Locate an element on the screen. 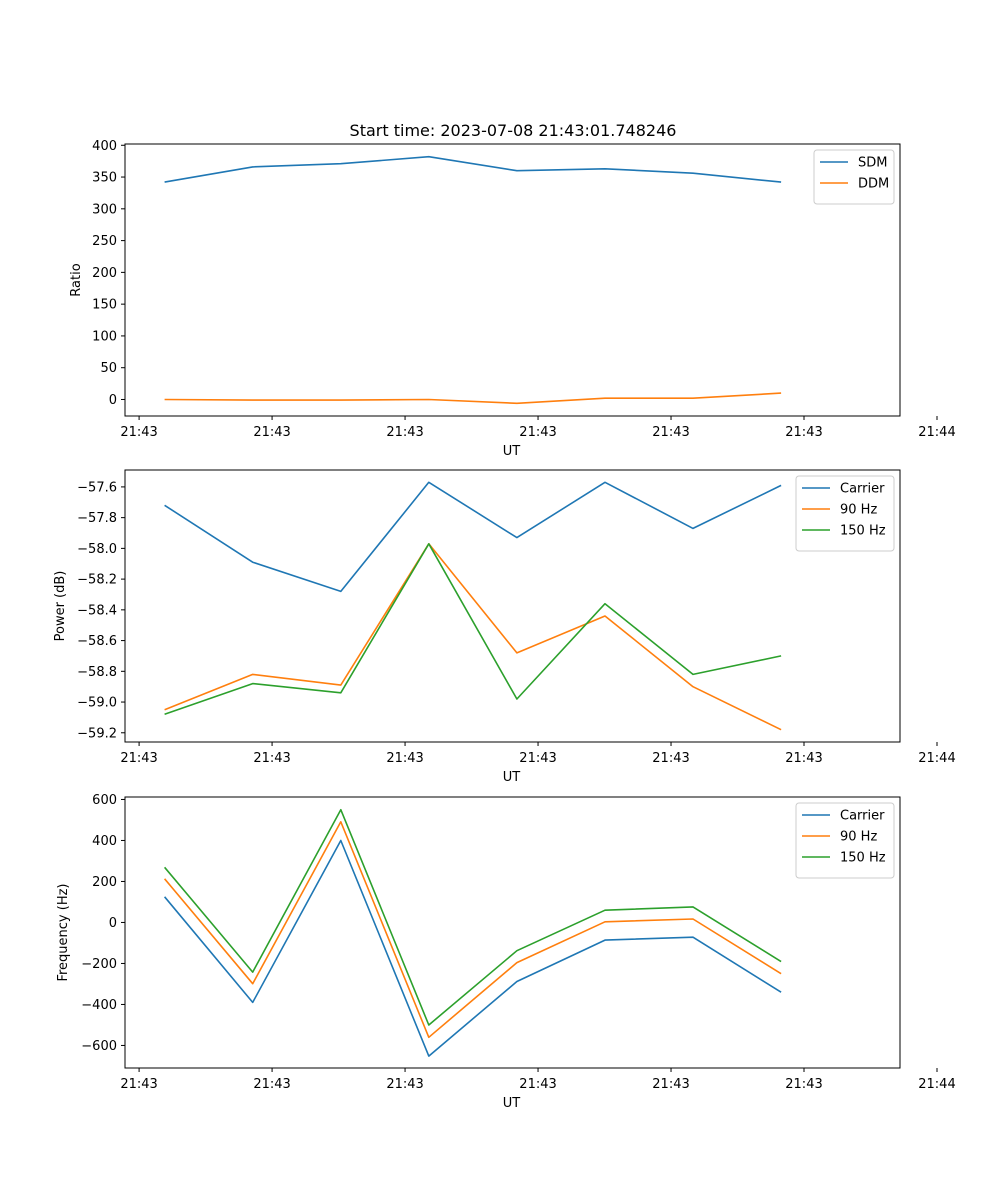 The height and width of the screenshot is (1200, 1000). y-tick-label: −57.8 is located at coordinates (97, 518).